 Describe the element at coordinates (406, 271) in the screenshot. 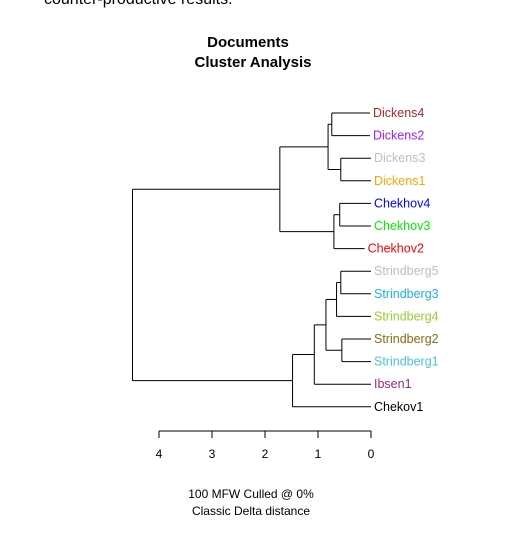

I see `leaf-label: Strindberg5` at that location.